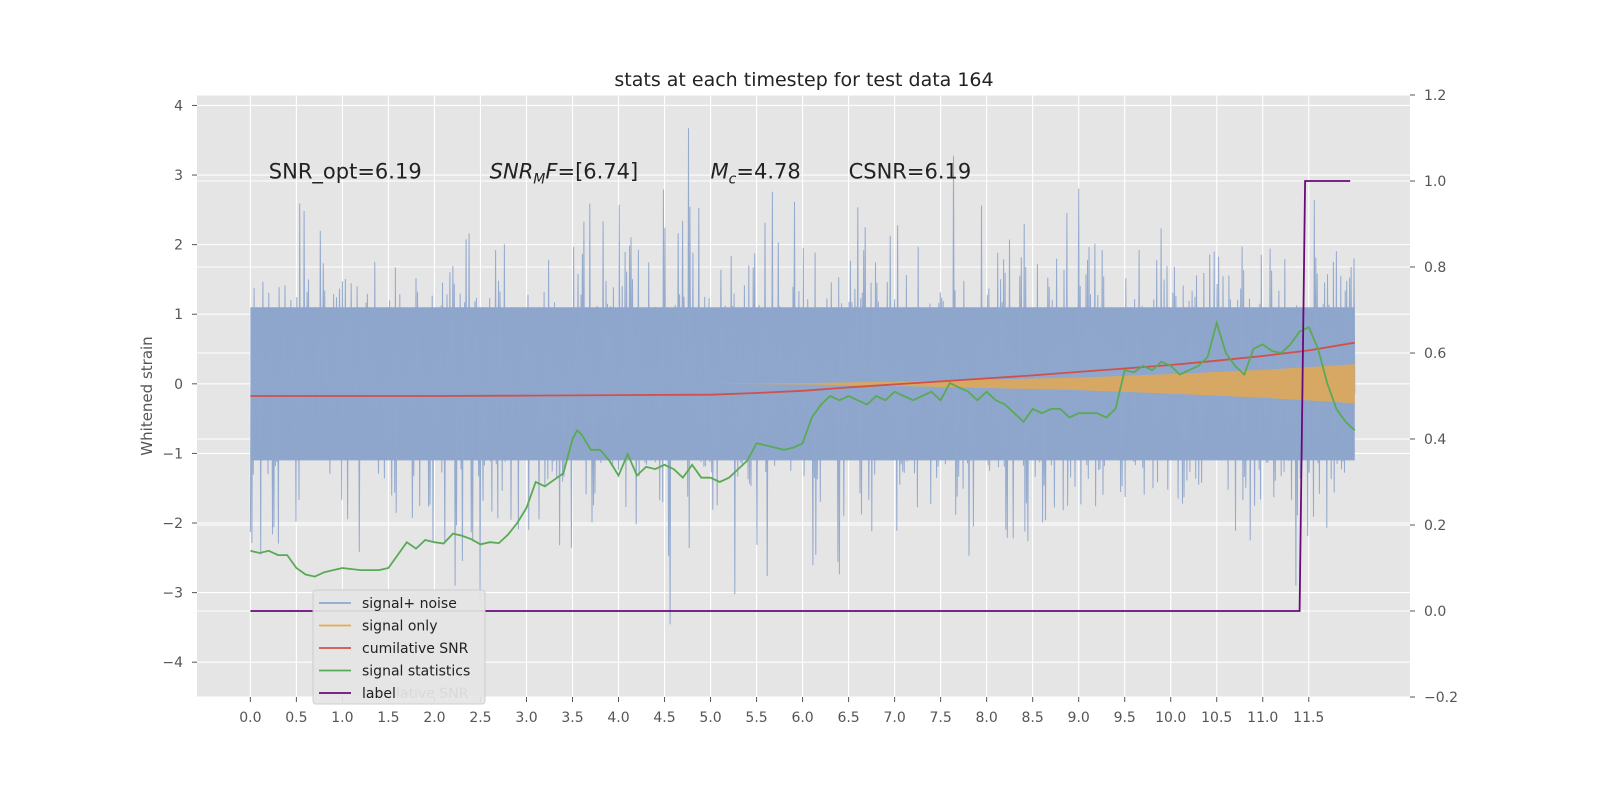  Describe the element at coordinates (802, 718) in the screenshot. I see `x-tick-label: 6.0` at that location.